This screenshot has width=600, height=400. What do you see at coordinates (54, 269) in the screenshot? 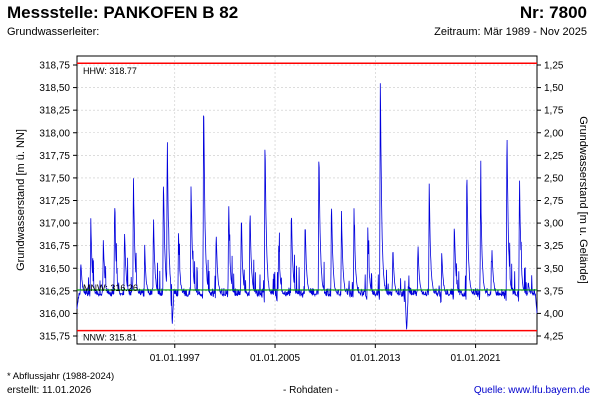
I see `y-tick-label: 316,50` at bounding box center [54, 269].